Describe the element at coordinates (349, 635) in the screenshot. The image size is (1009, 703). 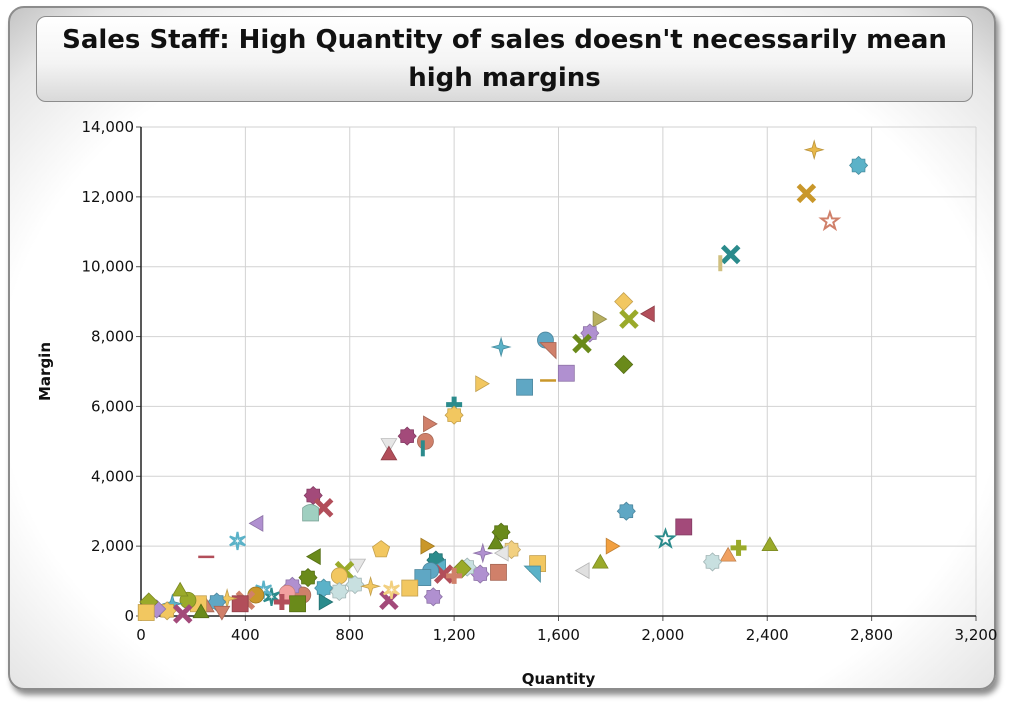
I see `x-tick-label: 800` at that location.